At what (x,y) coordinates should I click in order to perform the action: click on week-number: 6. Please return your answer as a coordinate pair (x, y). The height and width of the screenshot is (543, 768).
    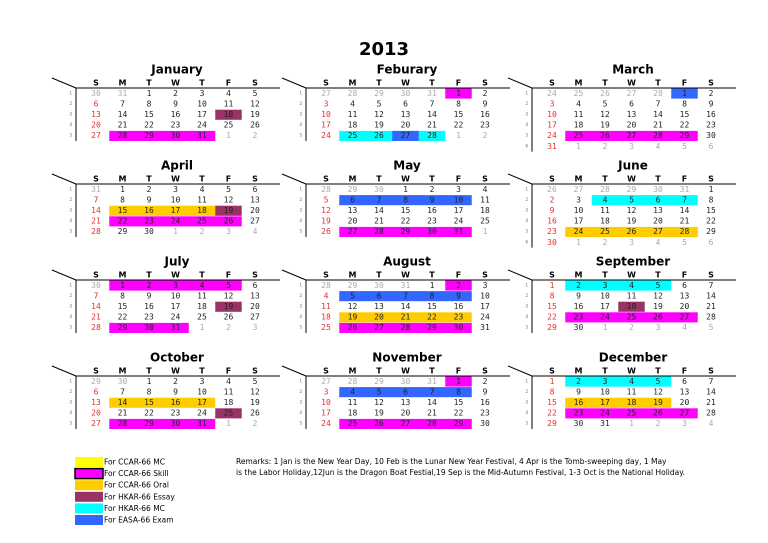
    Looking at the image, I should click on (526, 241).